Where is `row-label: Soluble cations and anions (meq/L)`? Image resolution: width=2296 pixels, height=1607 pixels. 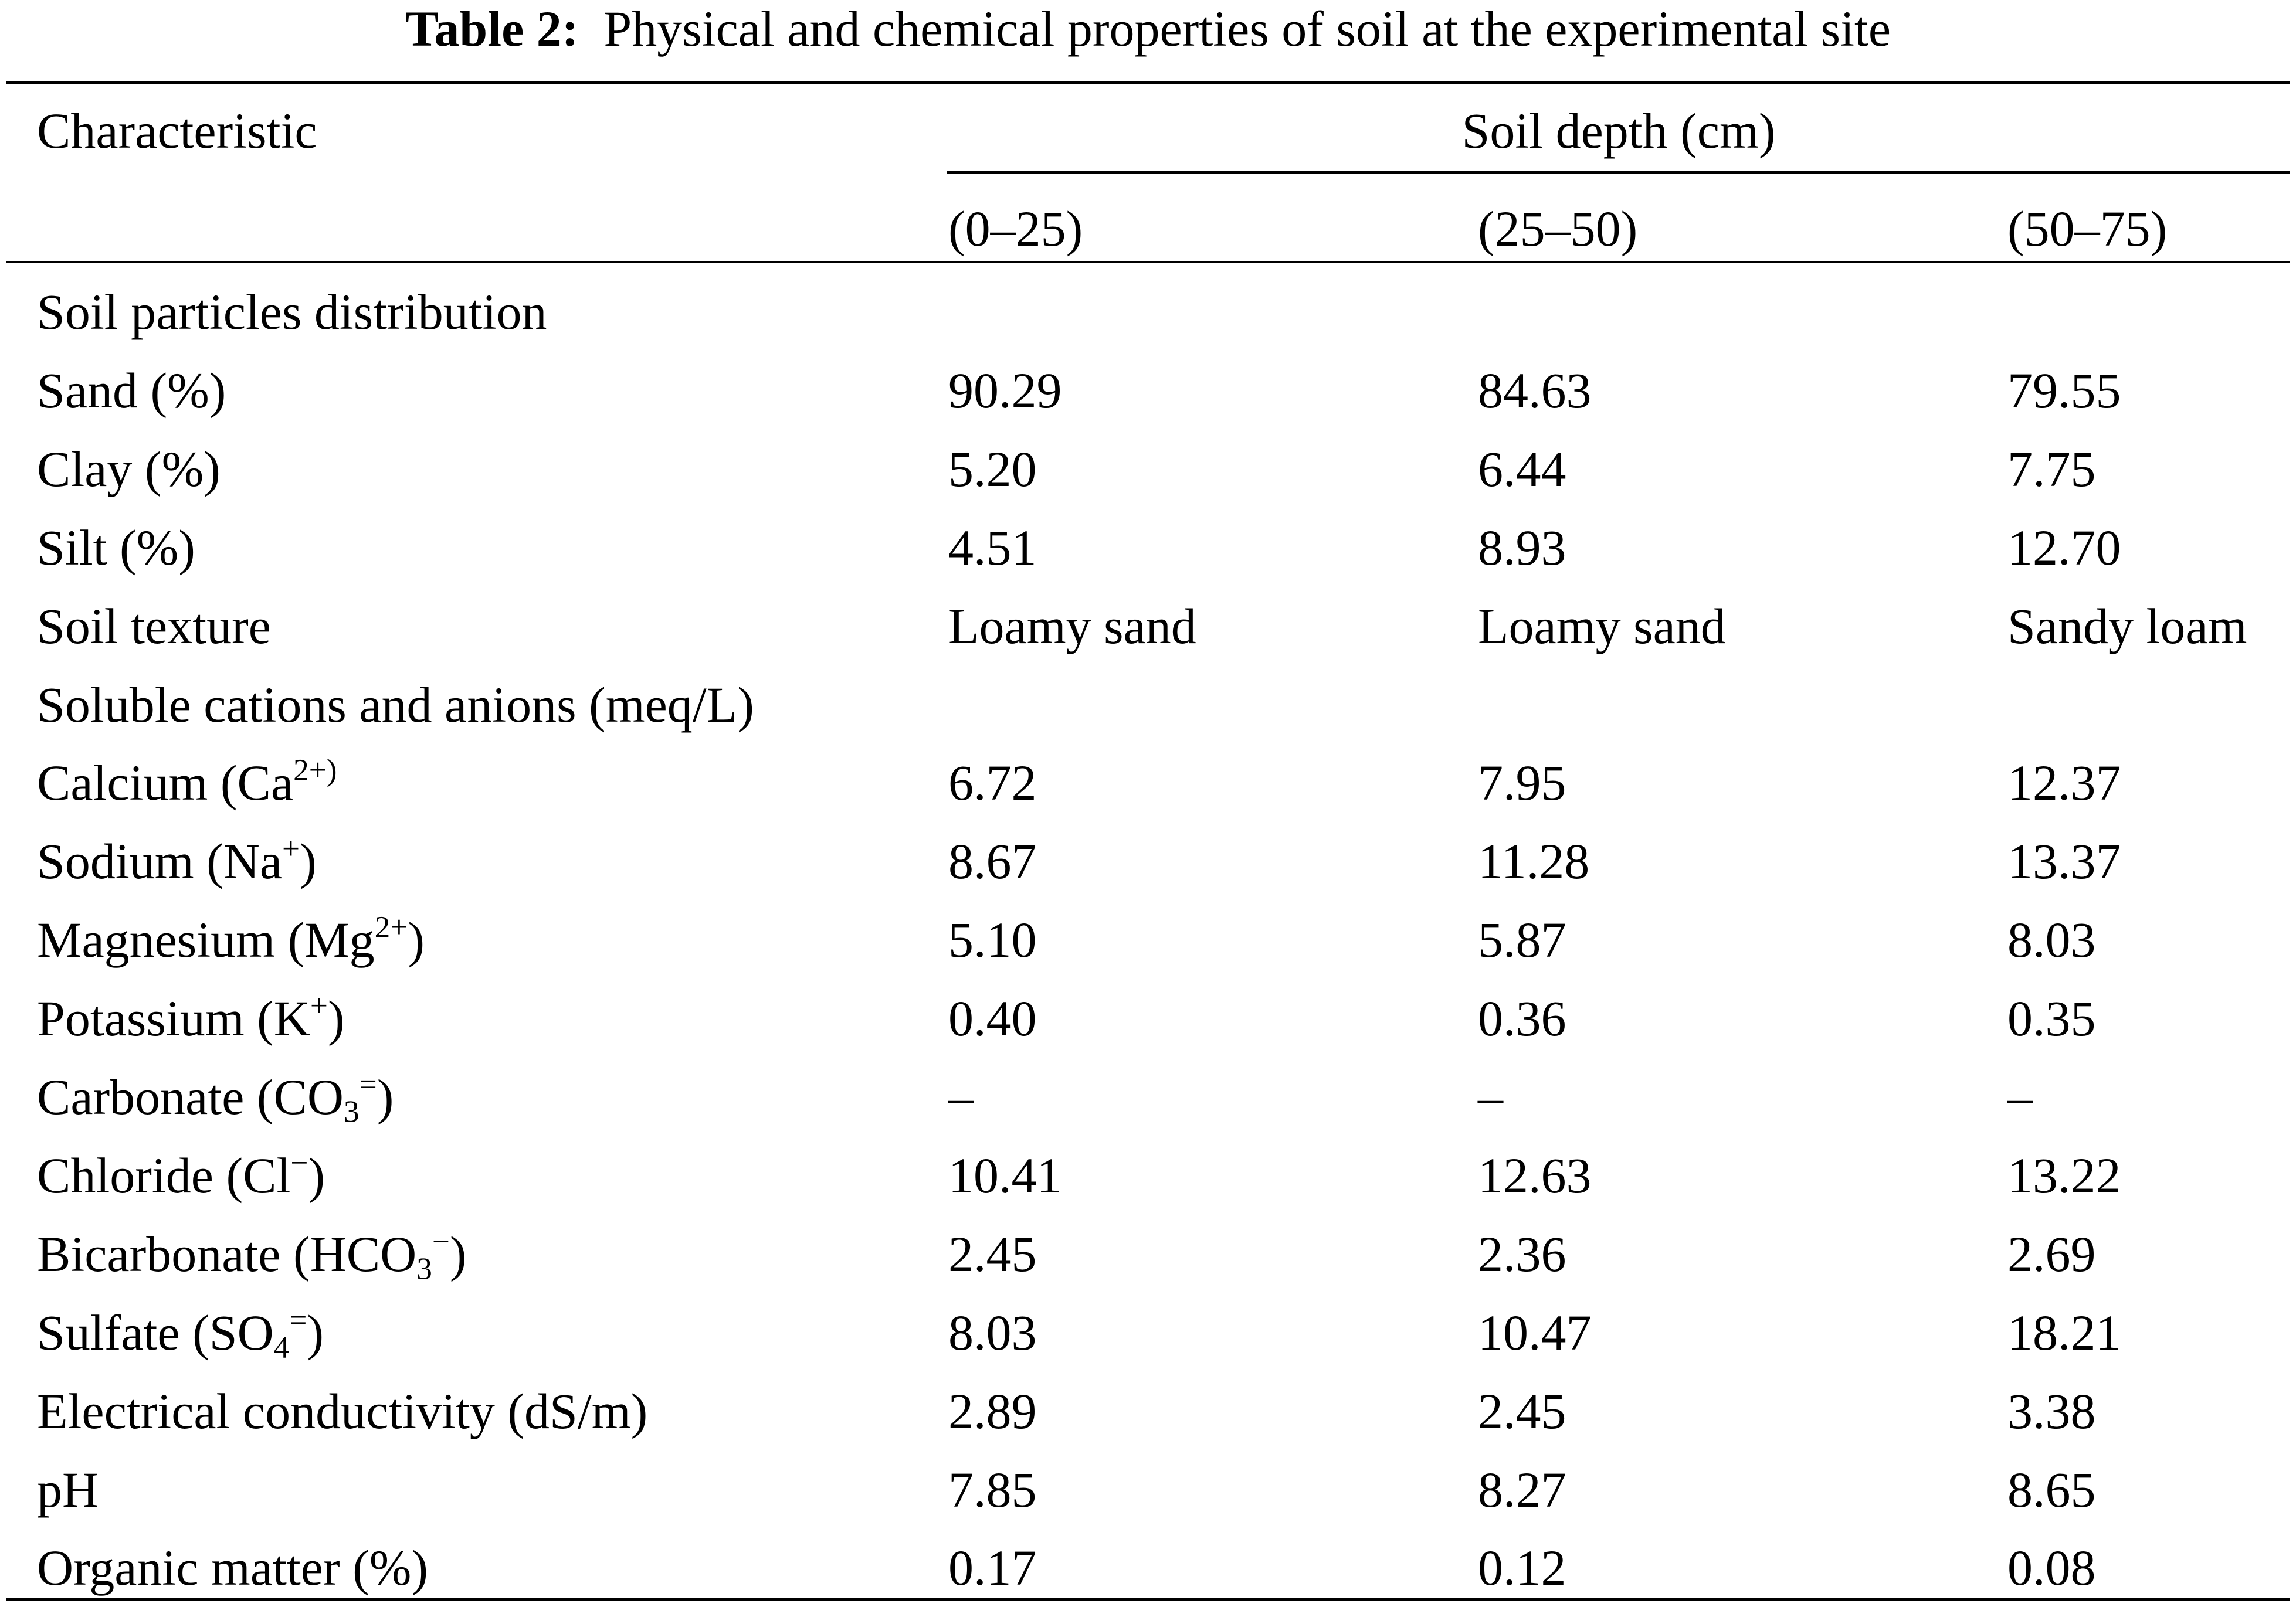 row-label: Soluble cations and anions (meq/L) is located at coordinates (396, 705).